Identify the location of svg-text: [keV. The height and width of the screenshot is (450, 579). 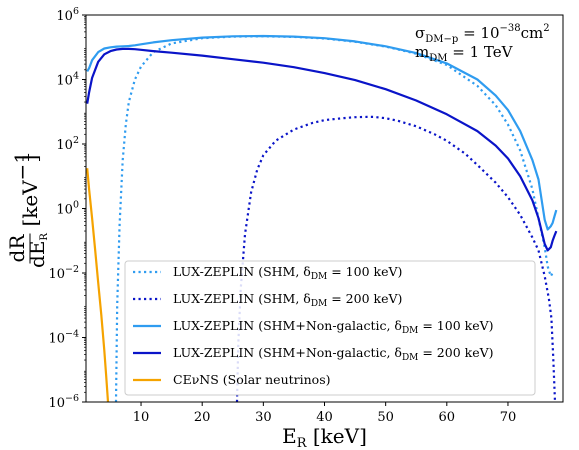
(30, 203).